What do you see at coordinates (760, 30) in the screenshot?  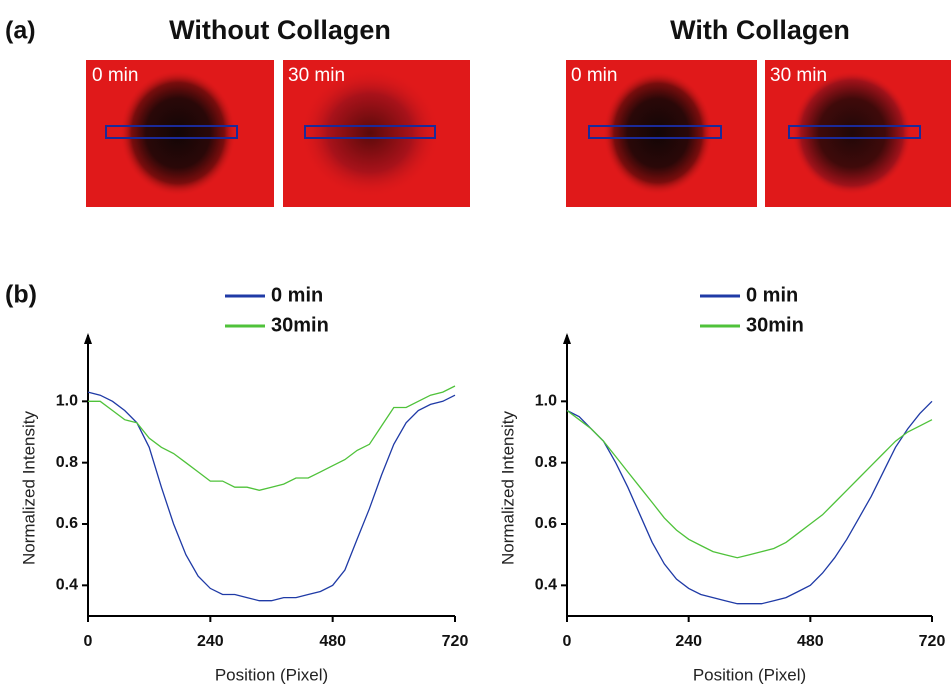 I see `column-title: With Collagen` at bounding box center [760, 30].